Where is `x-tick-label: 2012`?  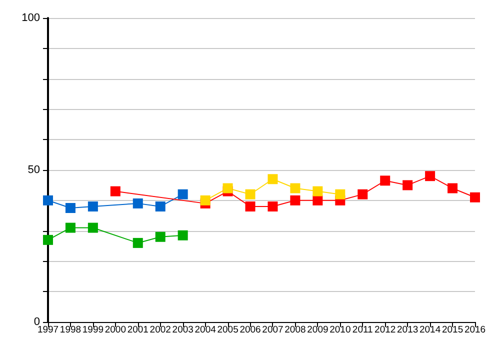 x-tick-label: 2012 is located at coordinates (385, 330).